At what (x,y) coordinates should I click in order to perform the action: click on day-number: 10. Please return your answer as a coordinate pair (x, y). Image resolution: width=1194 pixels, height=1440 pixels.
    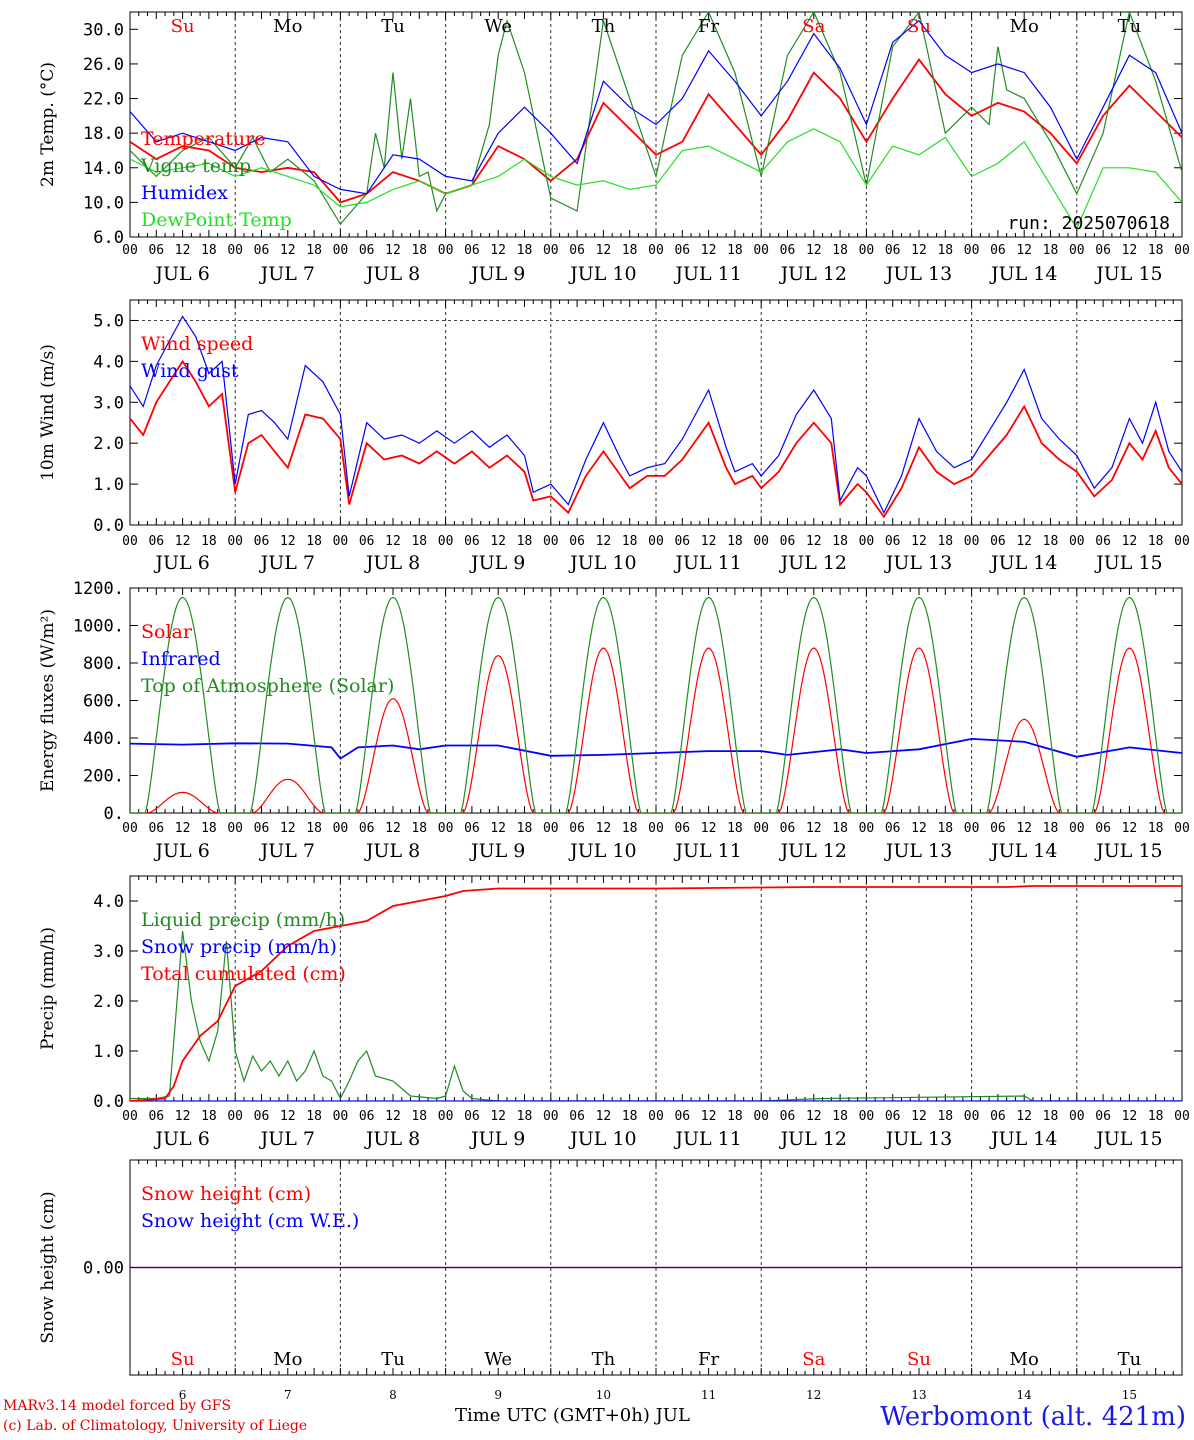
    Looking at the image, I should click on (603, 1395).